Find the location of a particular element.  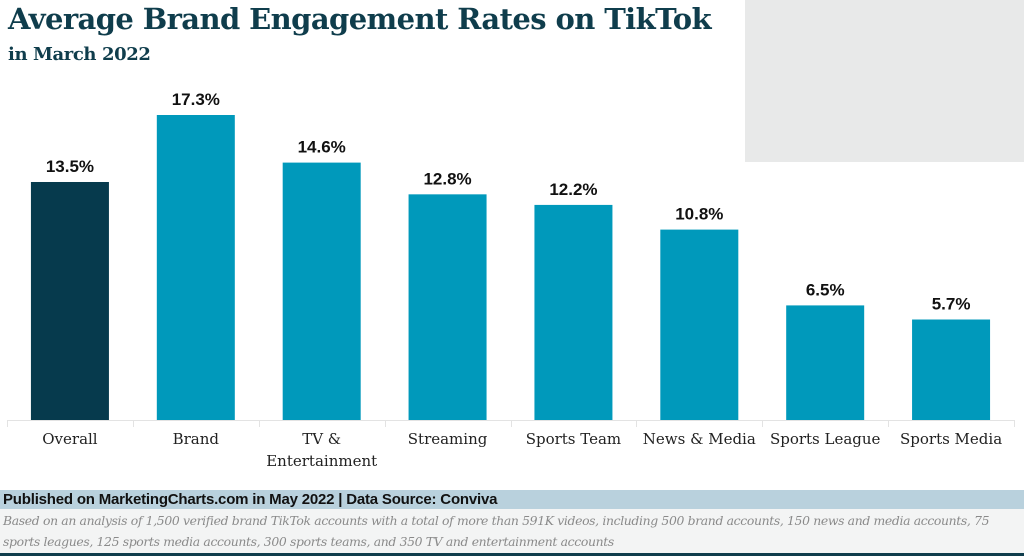

category-label: Sports Team is located at coordinates (573, 439).